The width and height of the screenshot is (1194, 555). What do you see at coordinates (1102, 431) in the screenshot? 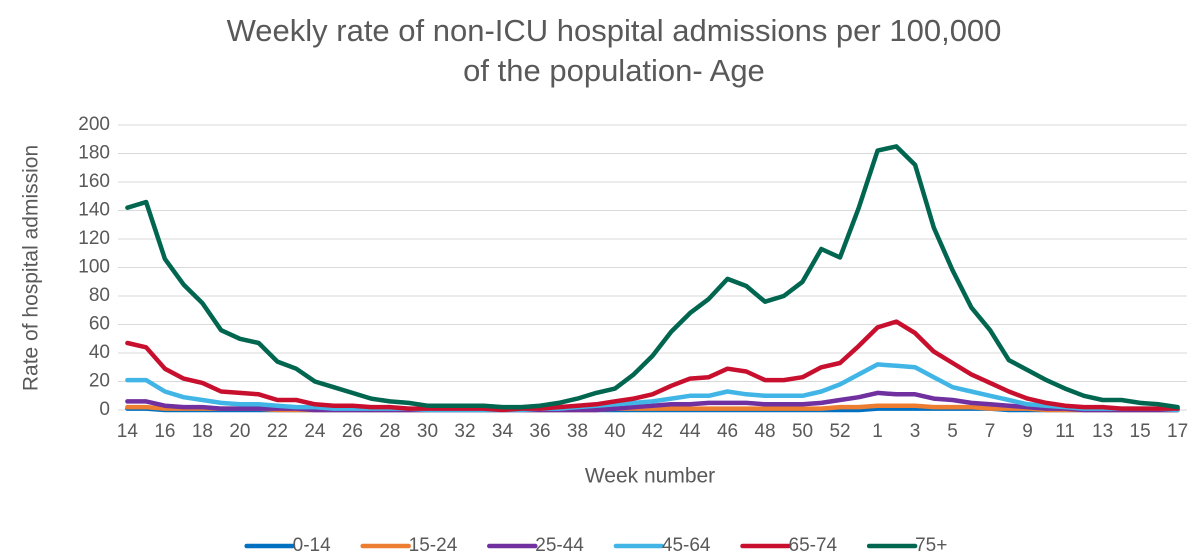
I see `x-tick-label: 13` at bounding box center [1102, 431].